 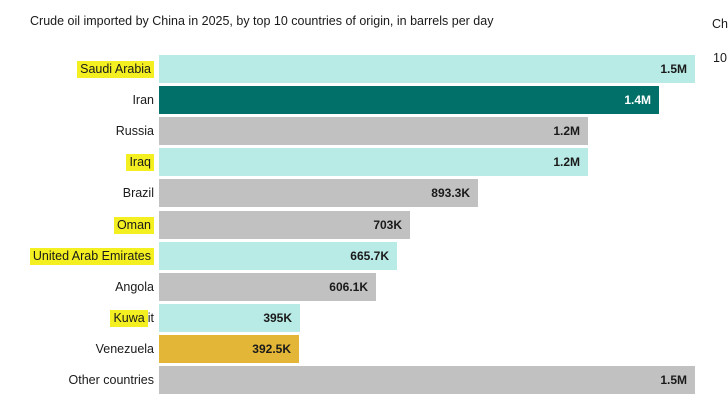 I want to click on category-label: Kuwa it, so click(x=79, y=319).